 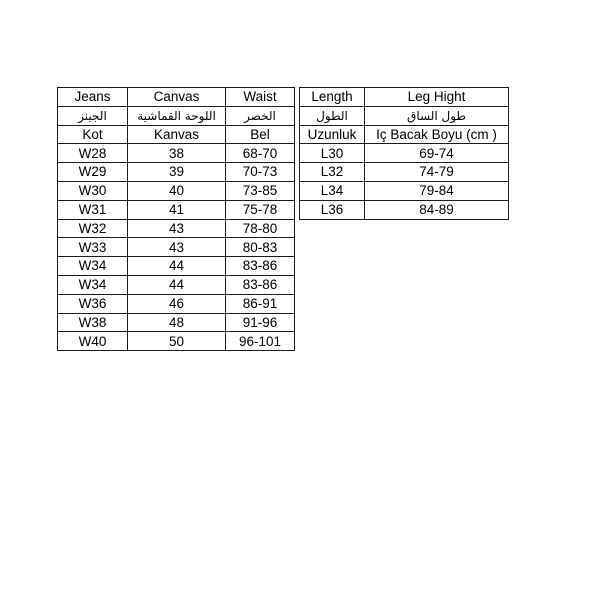 What do you see at coordinates (332, 190) in the screenshot?
I see `table-cell: L34` at bounding box center [332, 190].